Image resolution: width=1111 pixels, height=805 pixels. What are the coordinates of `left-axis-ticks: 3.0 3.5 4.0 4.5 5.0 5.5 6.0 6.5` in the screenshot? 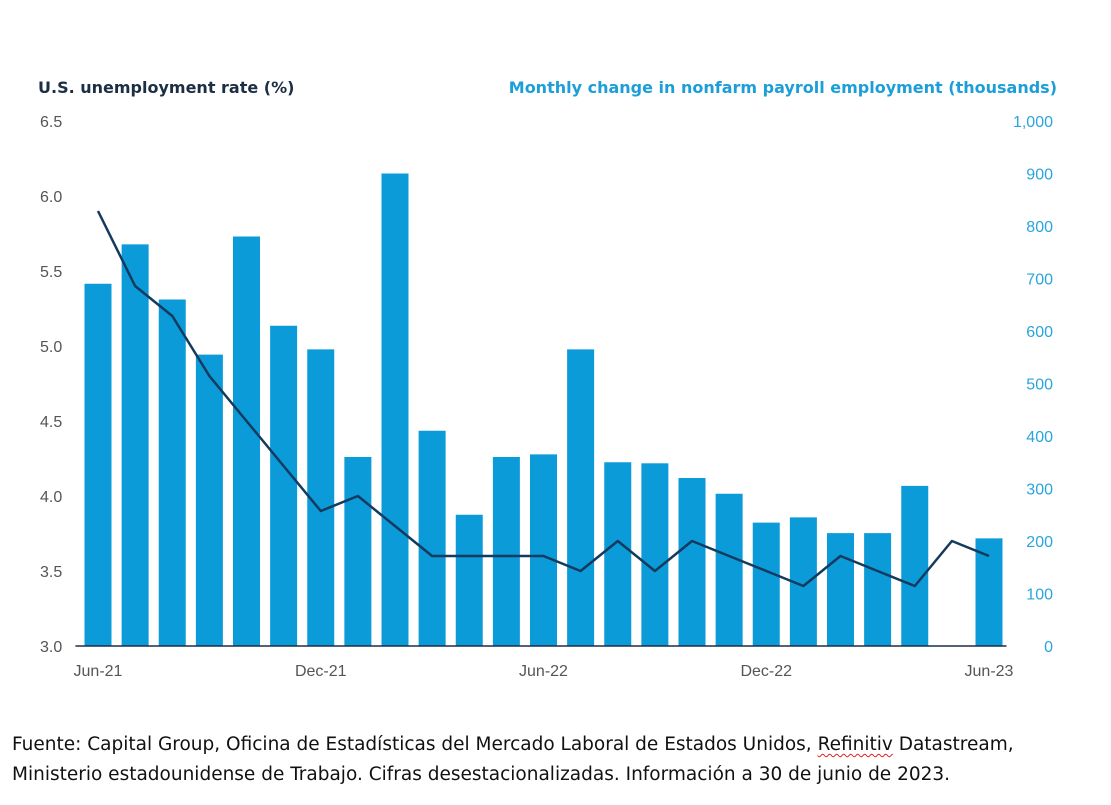 It's located at (51, 385).